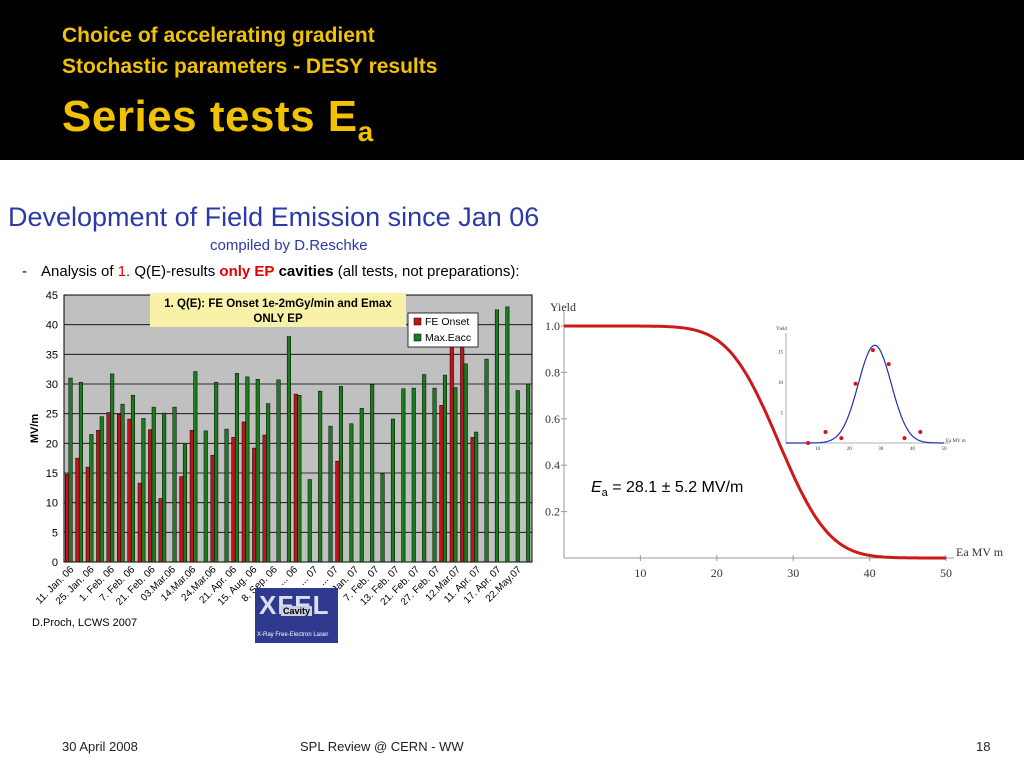 The width and height of the screenshot is (1024, 768). Describe the element at coordinates (913, 449) in the screenshot. I see `inset-x-tick-label: 40` at that location.